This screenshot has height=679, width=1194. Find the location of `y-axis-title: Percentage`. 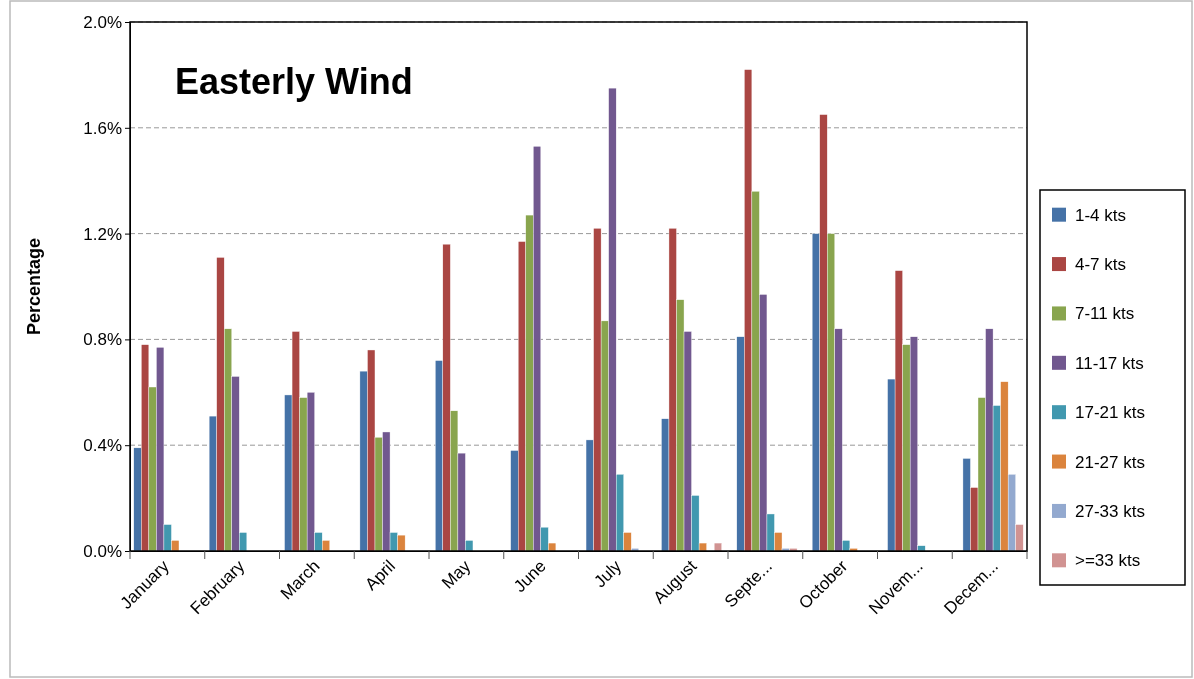

y-axis-title: Percentage is located at coordinates (34, 286).